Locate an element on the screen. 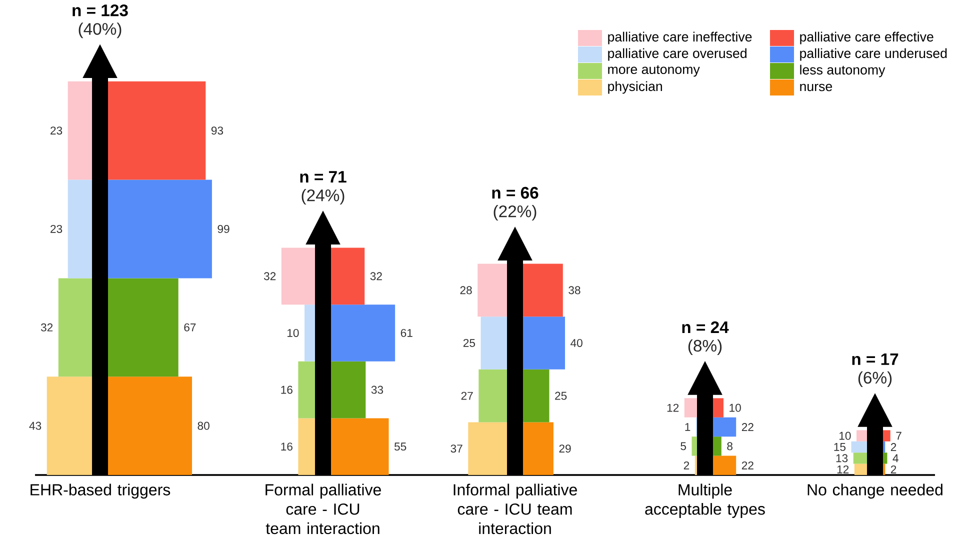 This screenshot has width=966, height=545. text: (6%) is located at coordinates (875, 379).